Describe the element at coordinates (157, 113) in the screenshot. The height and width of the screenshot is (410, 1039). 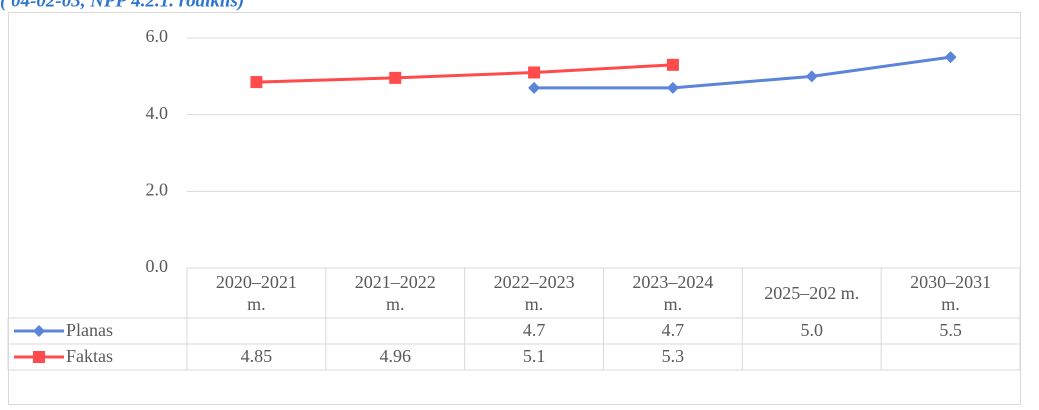
I see `y-tick-label: 4.0` at that location.